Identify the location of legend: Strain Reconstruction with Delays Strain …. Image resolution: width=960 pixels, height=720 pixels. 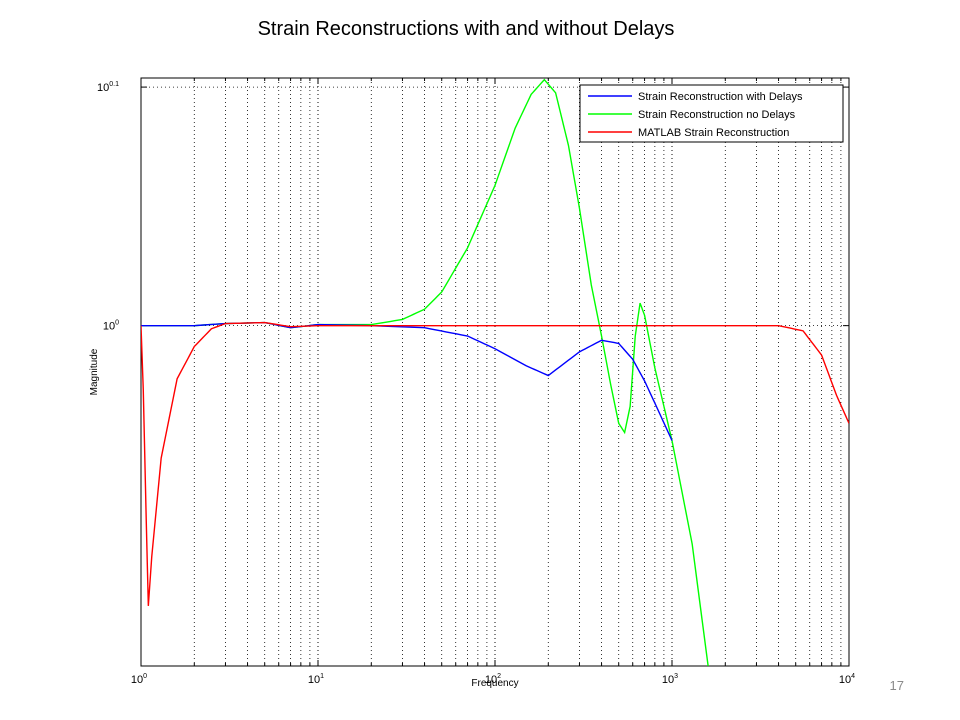
(711, 113).